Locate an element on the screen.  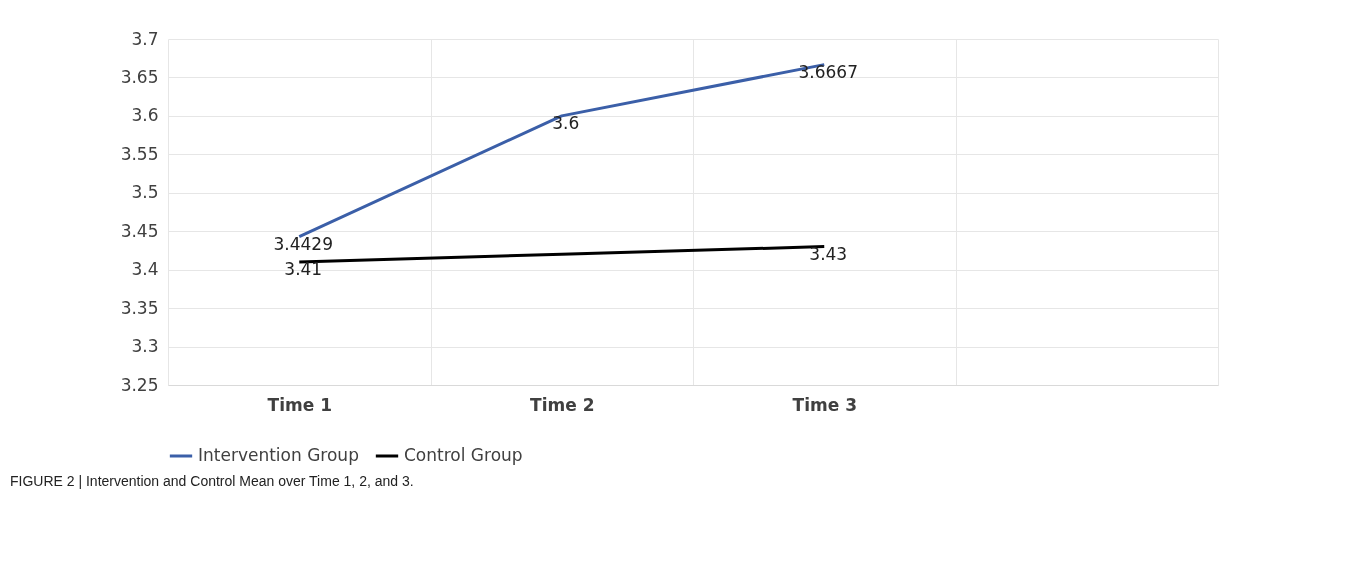
data-label: 3.6667 is located at coordinates (828, 71).